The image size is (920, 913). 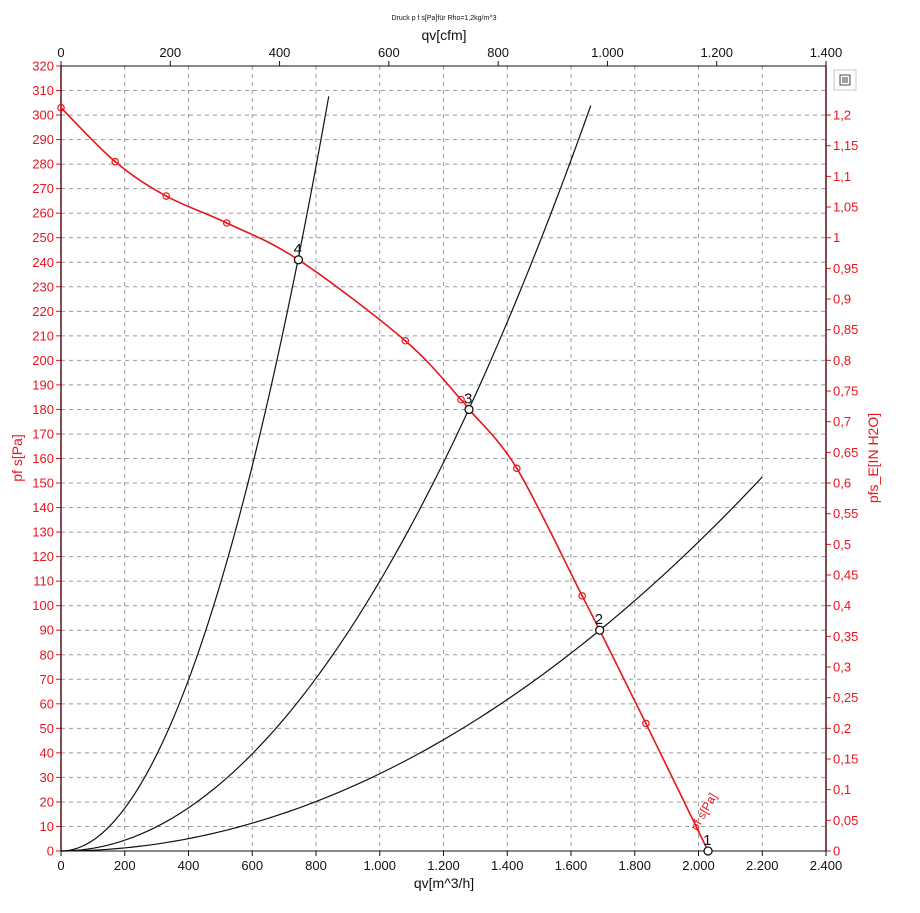 What do you see at coordinates (842, 299) in the screenshot?
I see `y2-tick-label: 0,9` at bounding box center [842, 299].